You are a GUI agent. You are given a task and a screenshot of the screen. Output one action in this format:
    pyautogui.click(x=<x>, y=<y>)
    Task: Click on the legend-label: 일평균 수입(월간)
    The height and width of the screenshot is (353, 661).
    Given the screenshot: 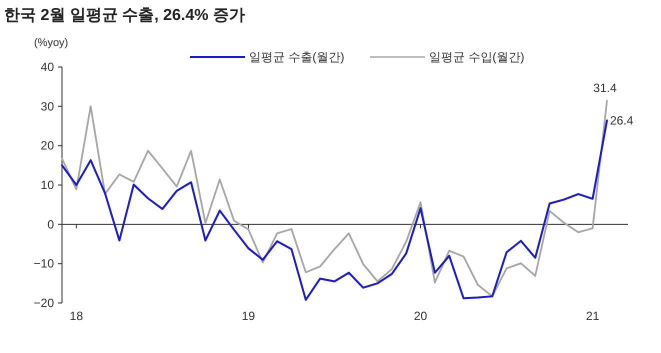 What is the action you would take?
    pyautogui.click(x=476, y=57)
    